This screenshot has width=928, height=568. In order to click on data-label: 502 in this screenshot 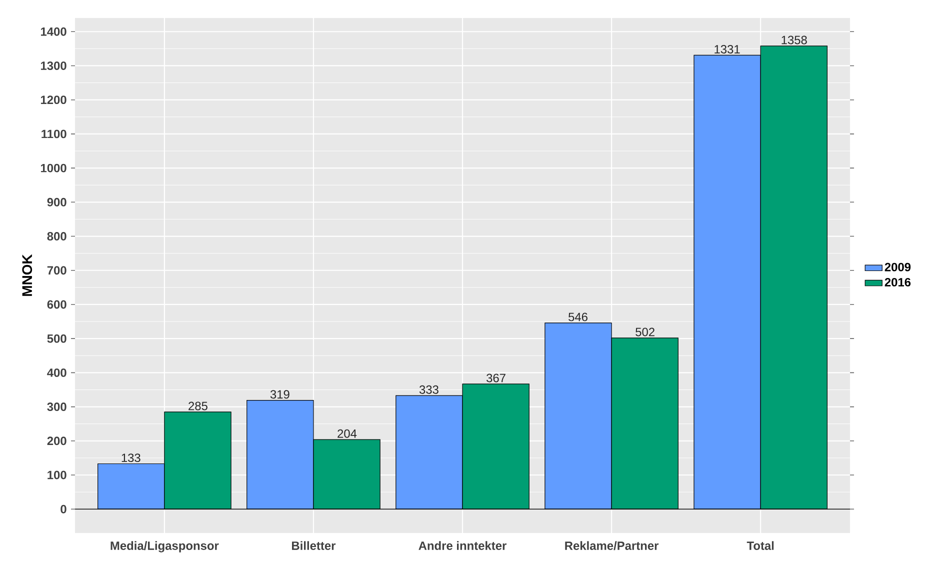, I will do `click(645, 332)`.